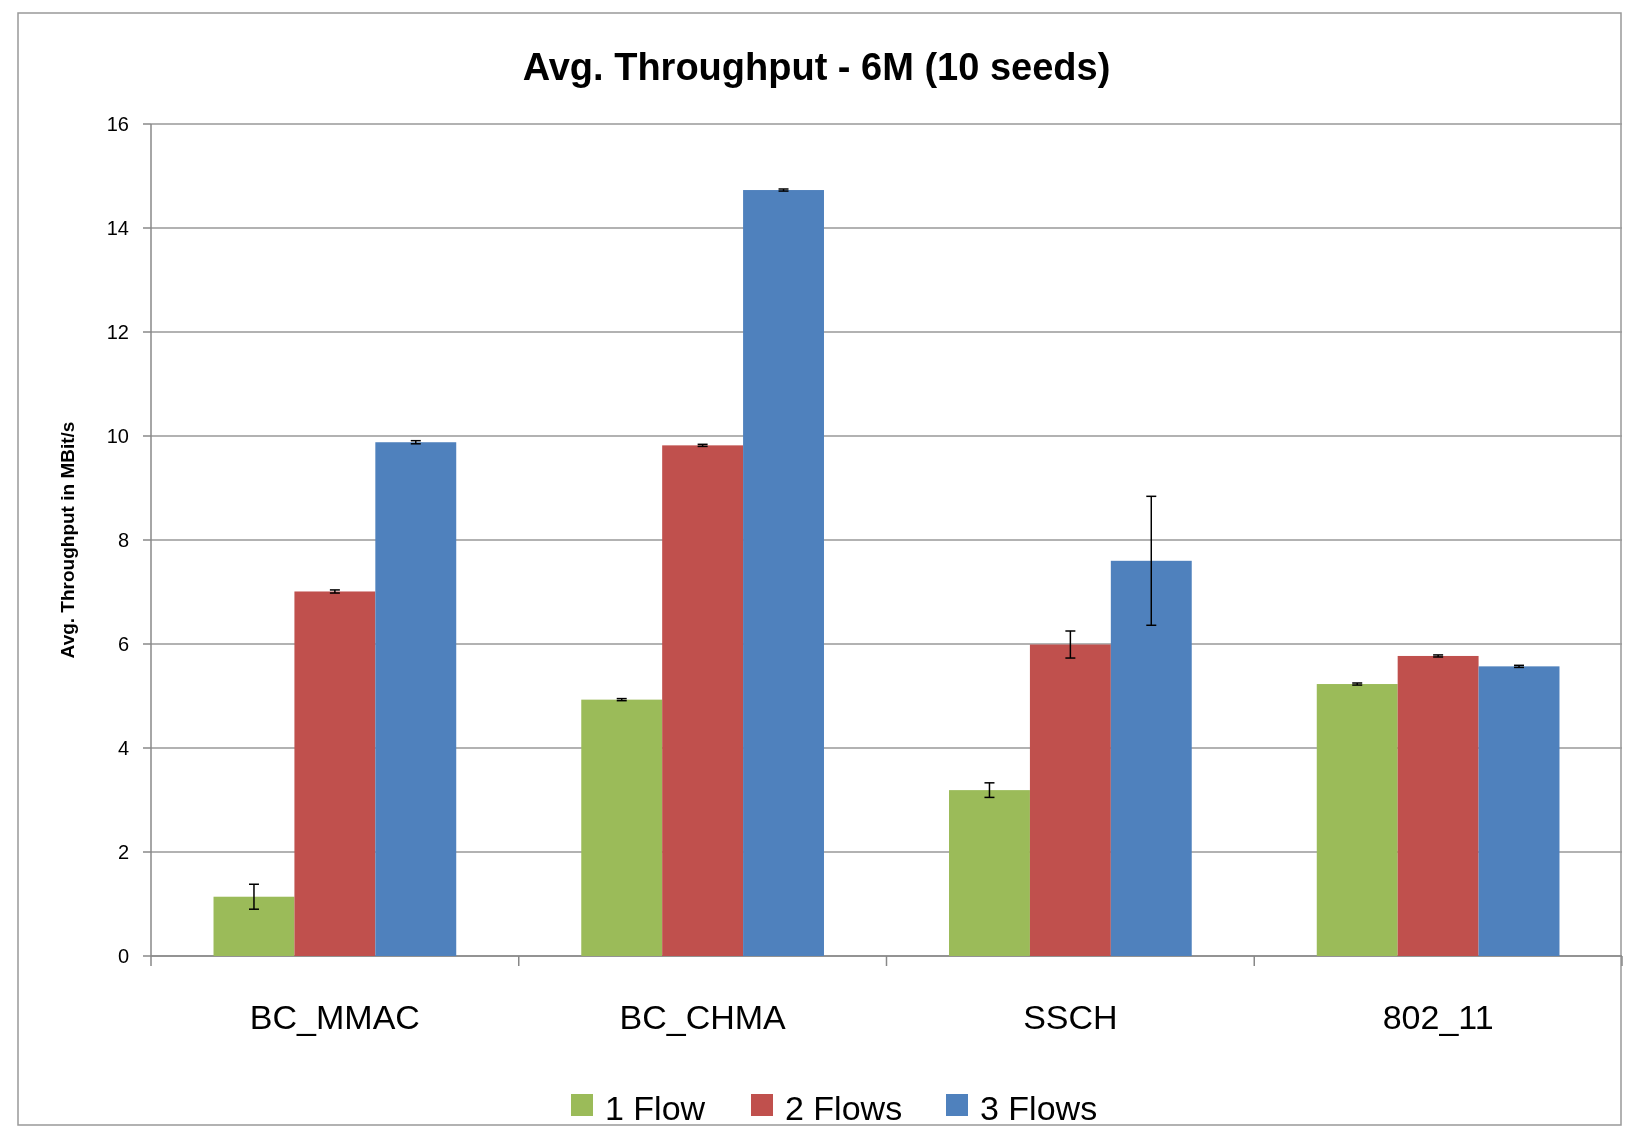 The image size is (1633, 1138). I want to click on y-axis-title: Avg. Throughput in MBit/s, so click(67, 540).